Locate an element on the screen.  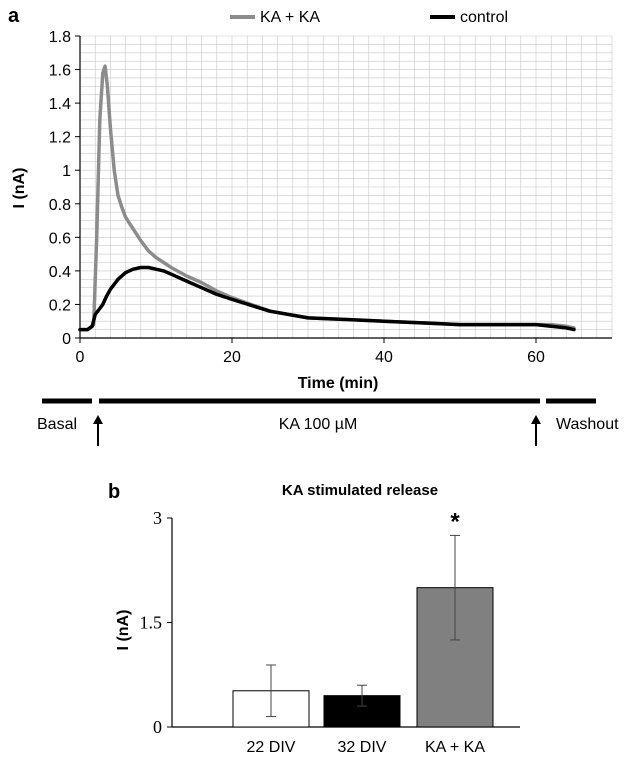
x-tick-label-b: 32 DIV is located at coordinates (362, 747).